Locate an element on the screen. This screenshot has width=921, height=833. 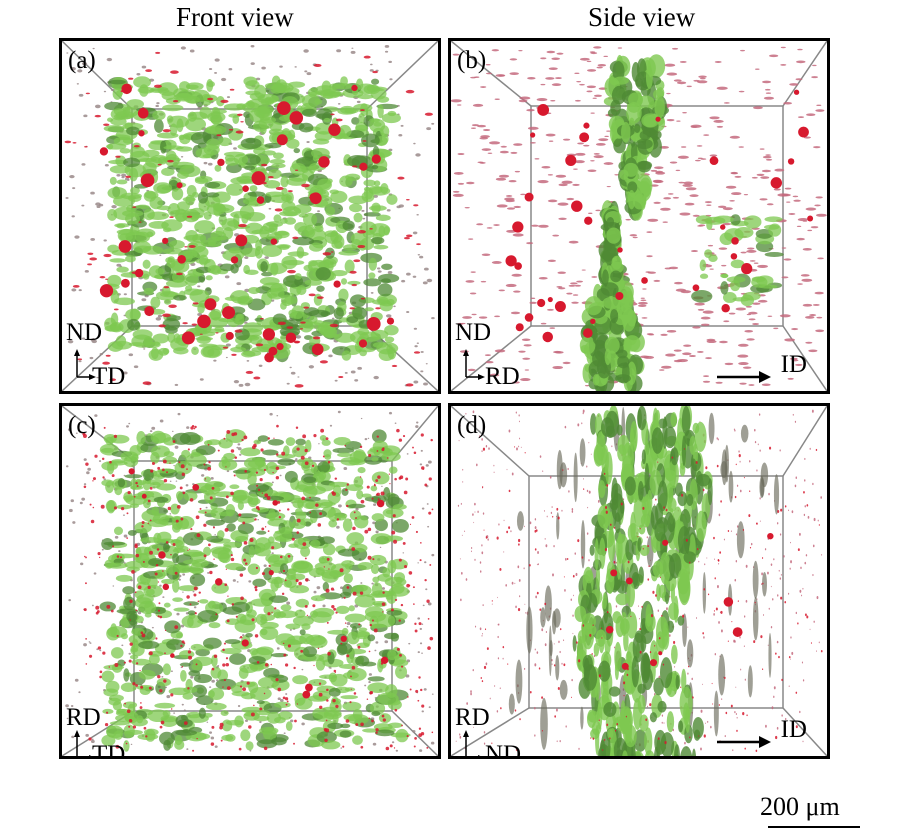
panel-a-axis-vertical: ND is located at coordinates (84, 332).